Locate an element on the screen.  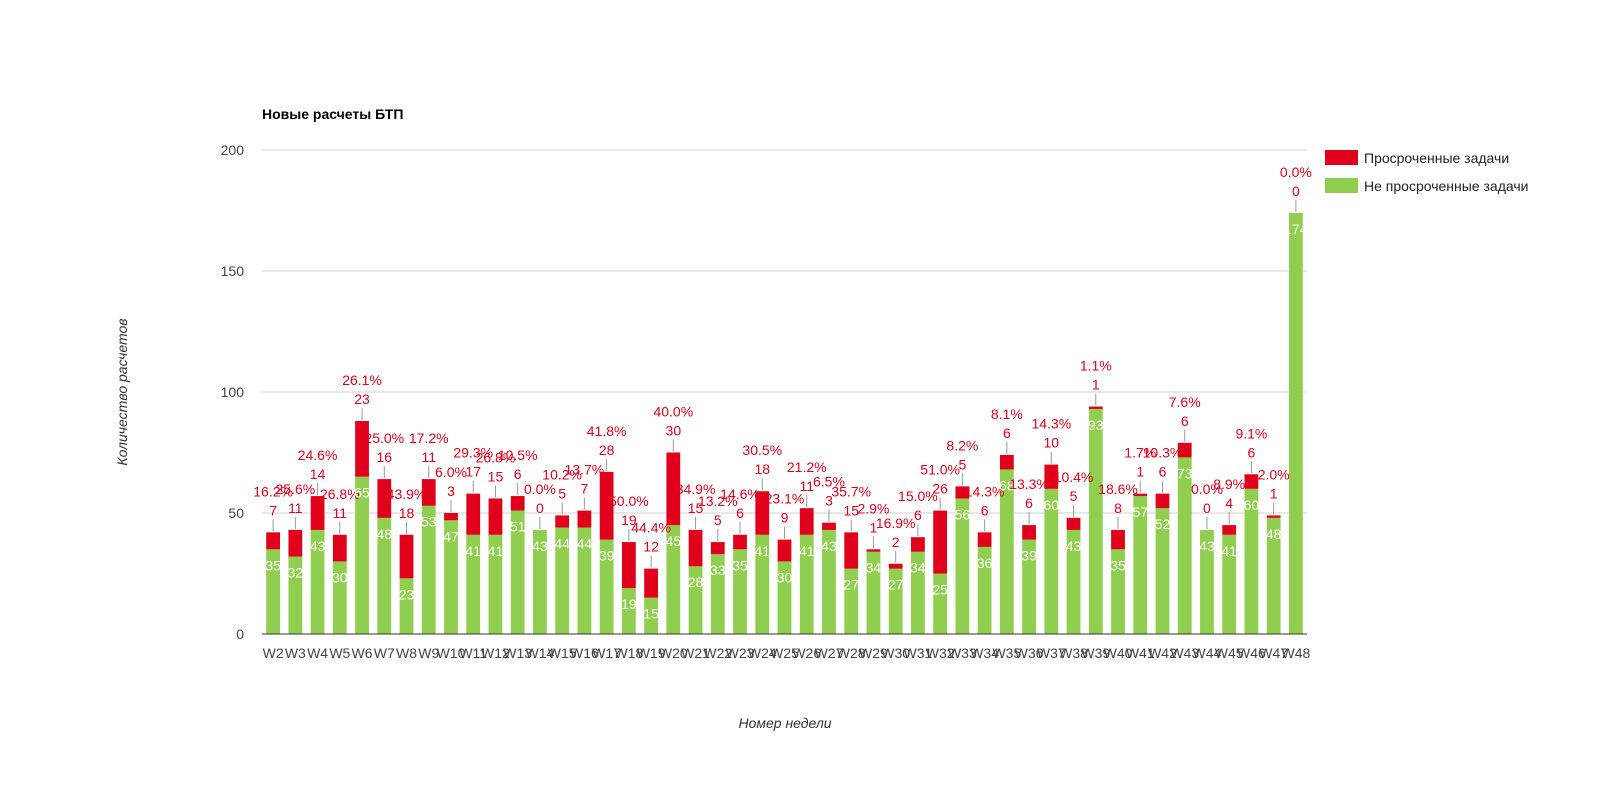
chart-title: Новые расчеты БТП is located at coordinates (332, 114).